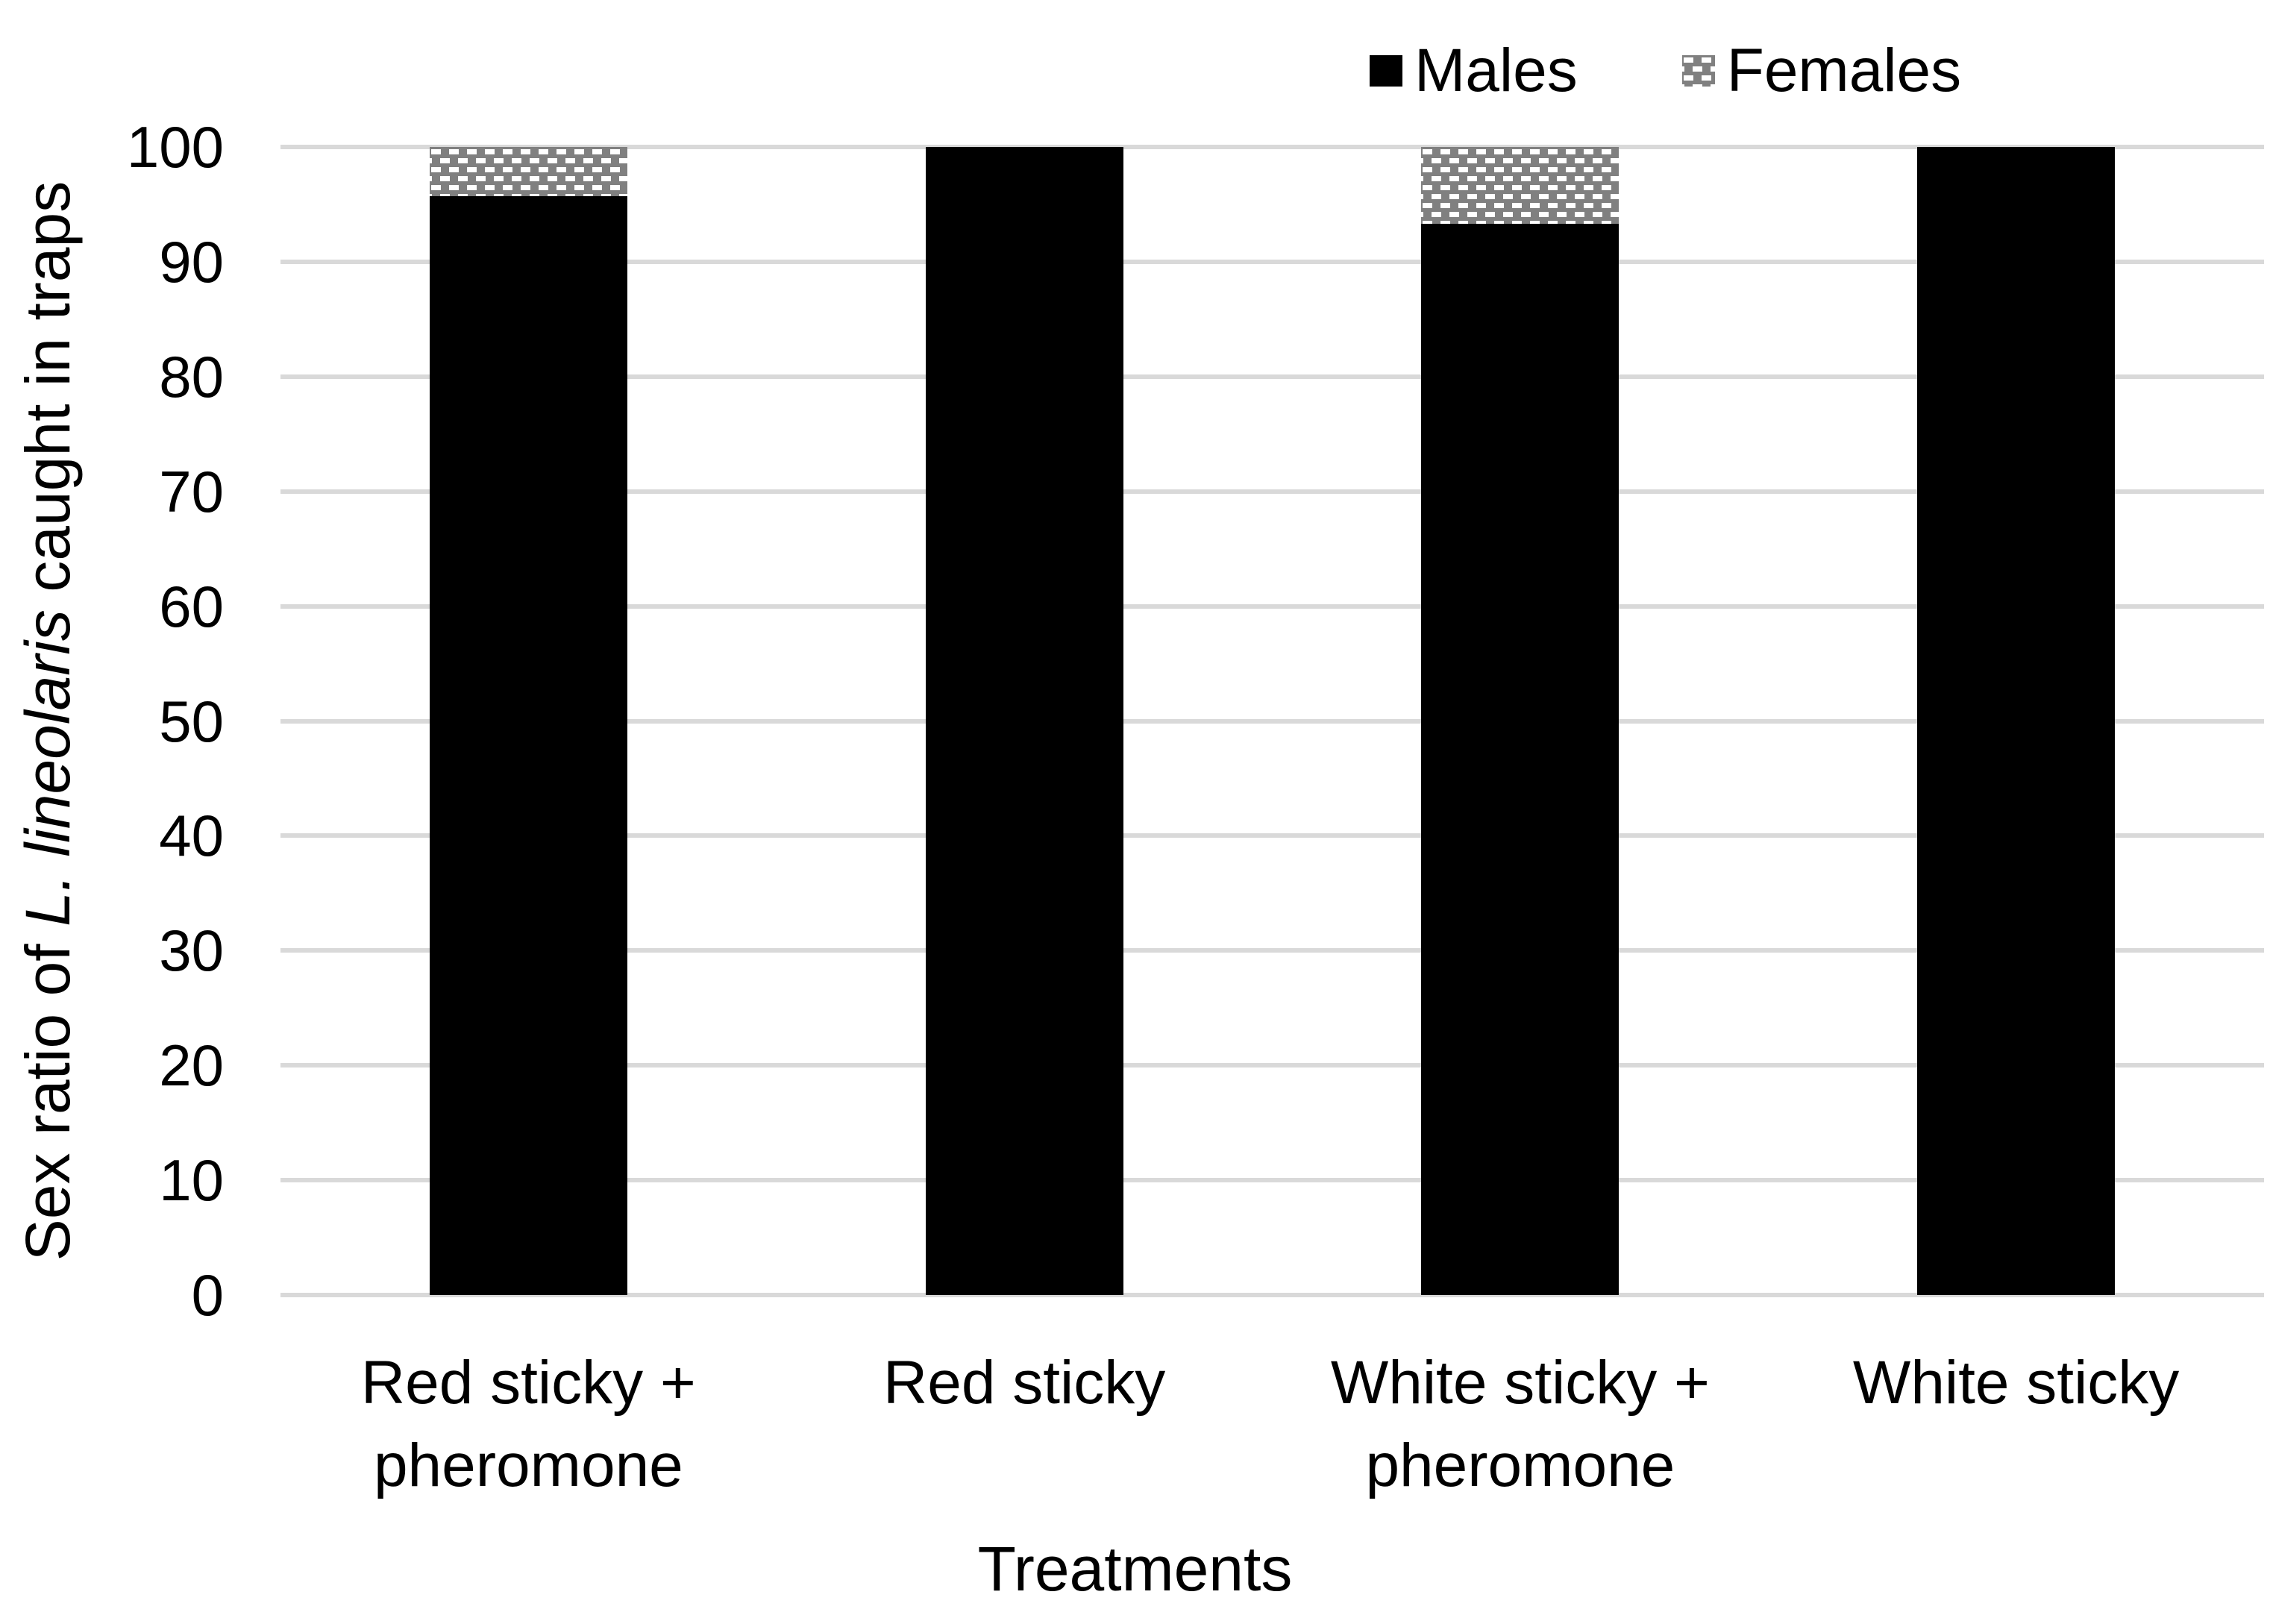 Image resolution: width=2270 pixels, height=1624 pixels. Describe the element at coordinates (191, 261) in the screenshot. I see `y-tick-label-90: 90` at that location.